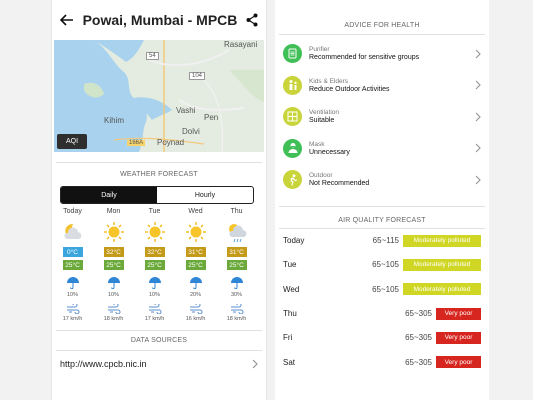 This screenshot has width=533, height=400. Describe the element at coordinates (349, 89) in the screenshot. I see `advice-value: Reduce Outdoor Activities` at that location.